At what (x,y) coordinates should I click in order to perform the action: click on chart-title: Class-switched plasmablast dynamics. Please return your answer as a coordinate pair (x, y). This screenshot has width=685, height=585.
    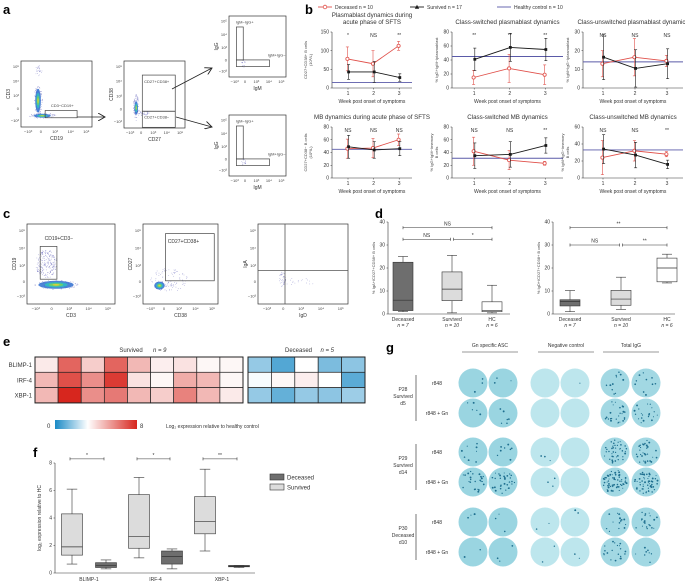
    Looking at the image, I should click on (507, 22).